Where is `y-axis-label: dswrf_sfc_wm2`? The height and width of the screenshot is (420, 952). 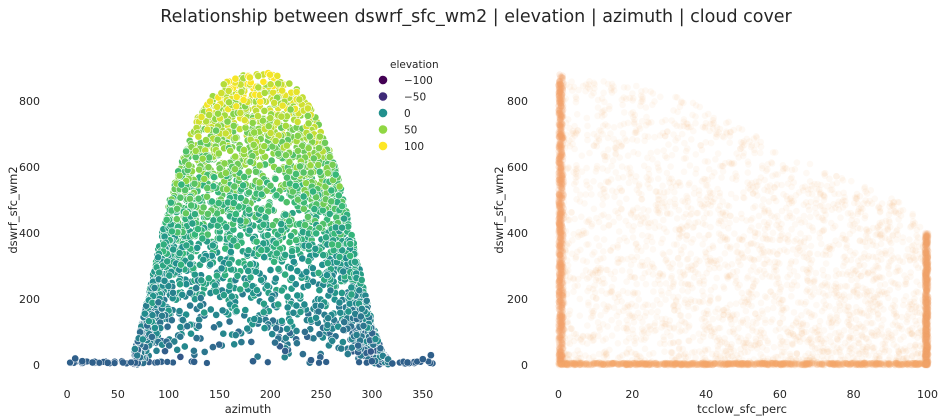 y-axis-label: dswrf_sfc_wm2 is located at coordinates (13, 209).